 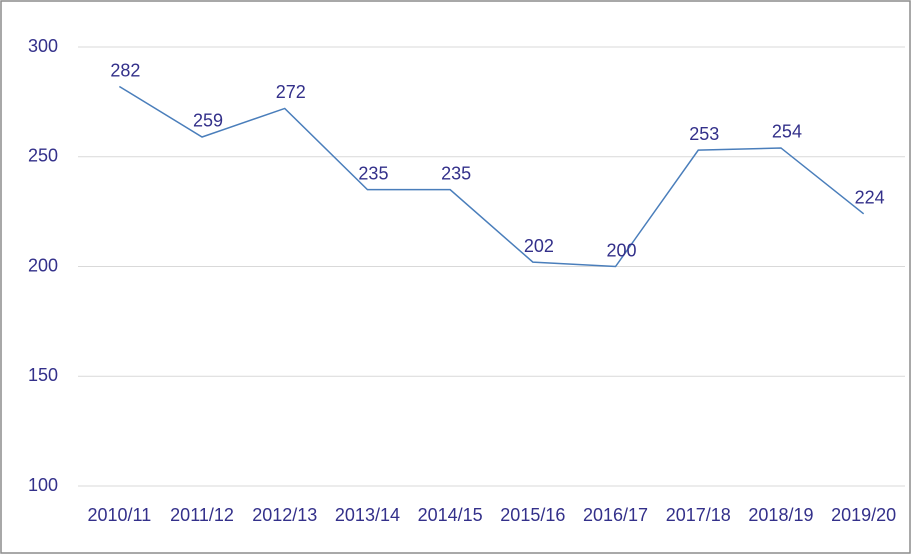 I want to click on x-tick-label: 2014/15, so click(x=450, y=515).